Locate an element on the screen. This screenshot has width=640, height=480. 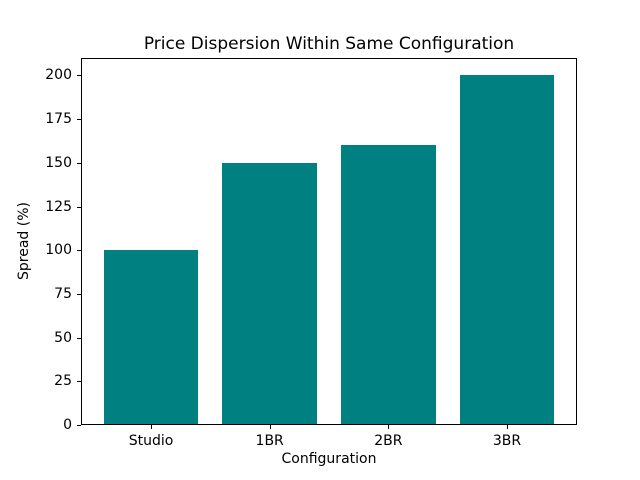
y-tick-label: 50 is located at coordinates (63, 337).